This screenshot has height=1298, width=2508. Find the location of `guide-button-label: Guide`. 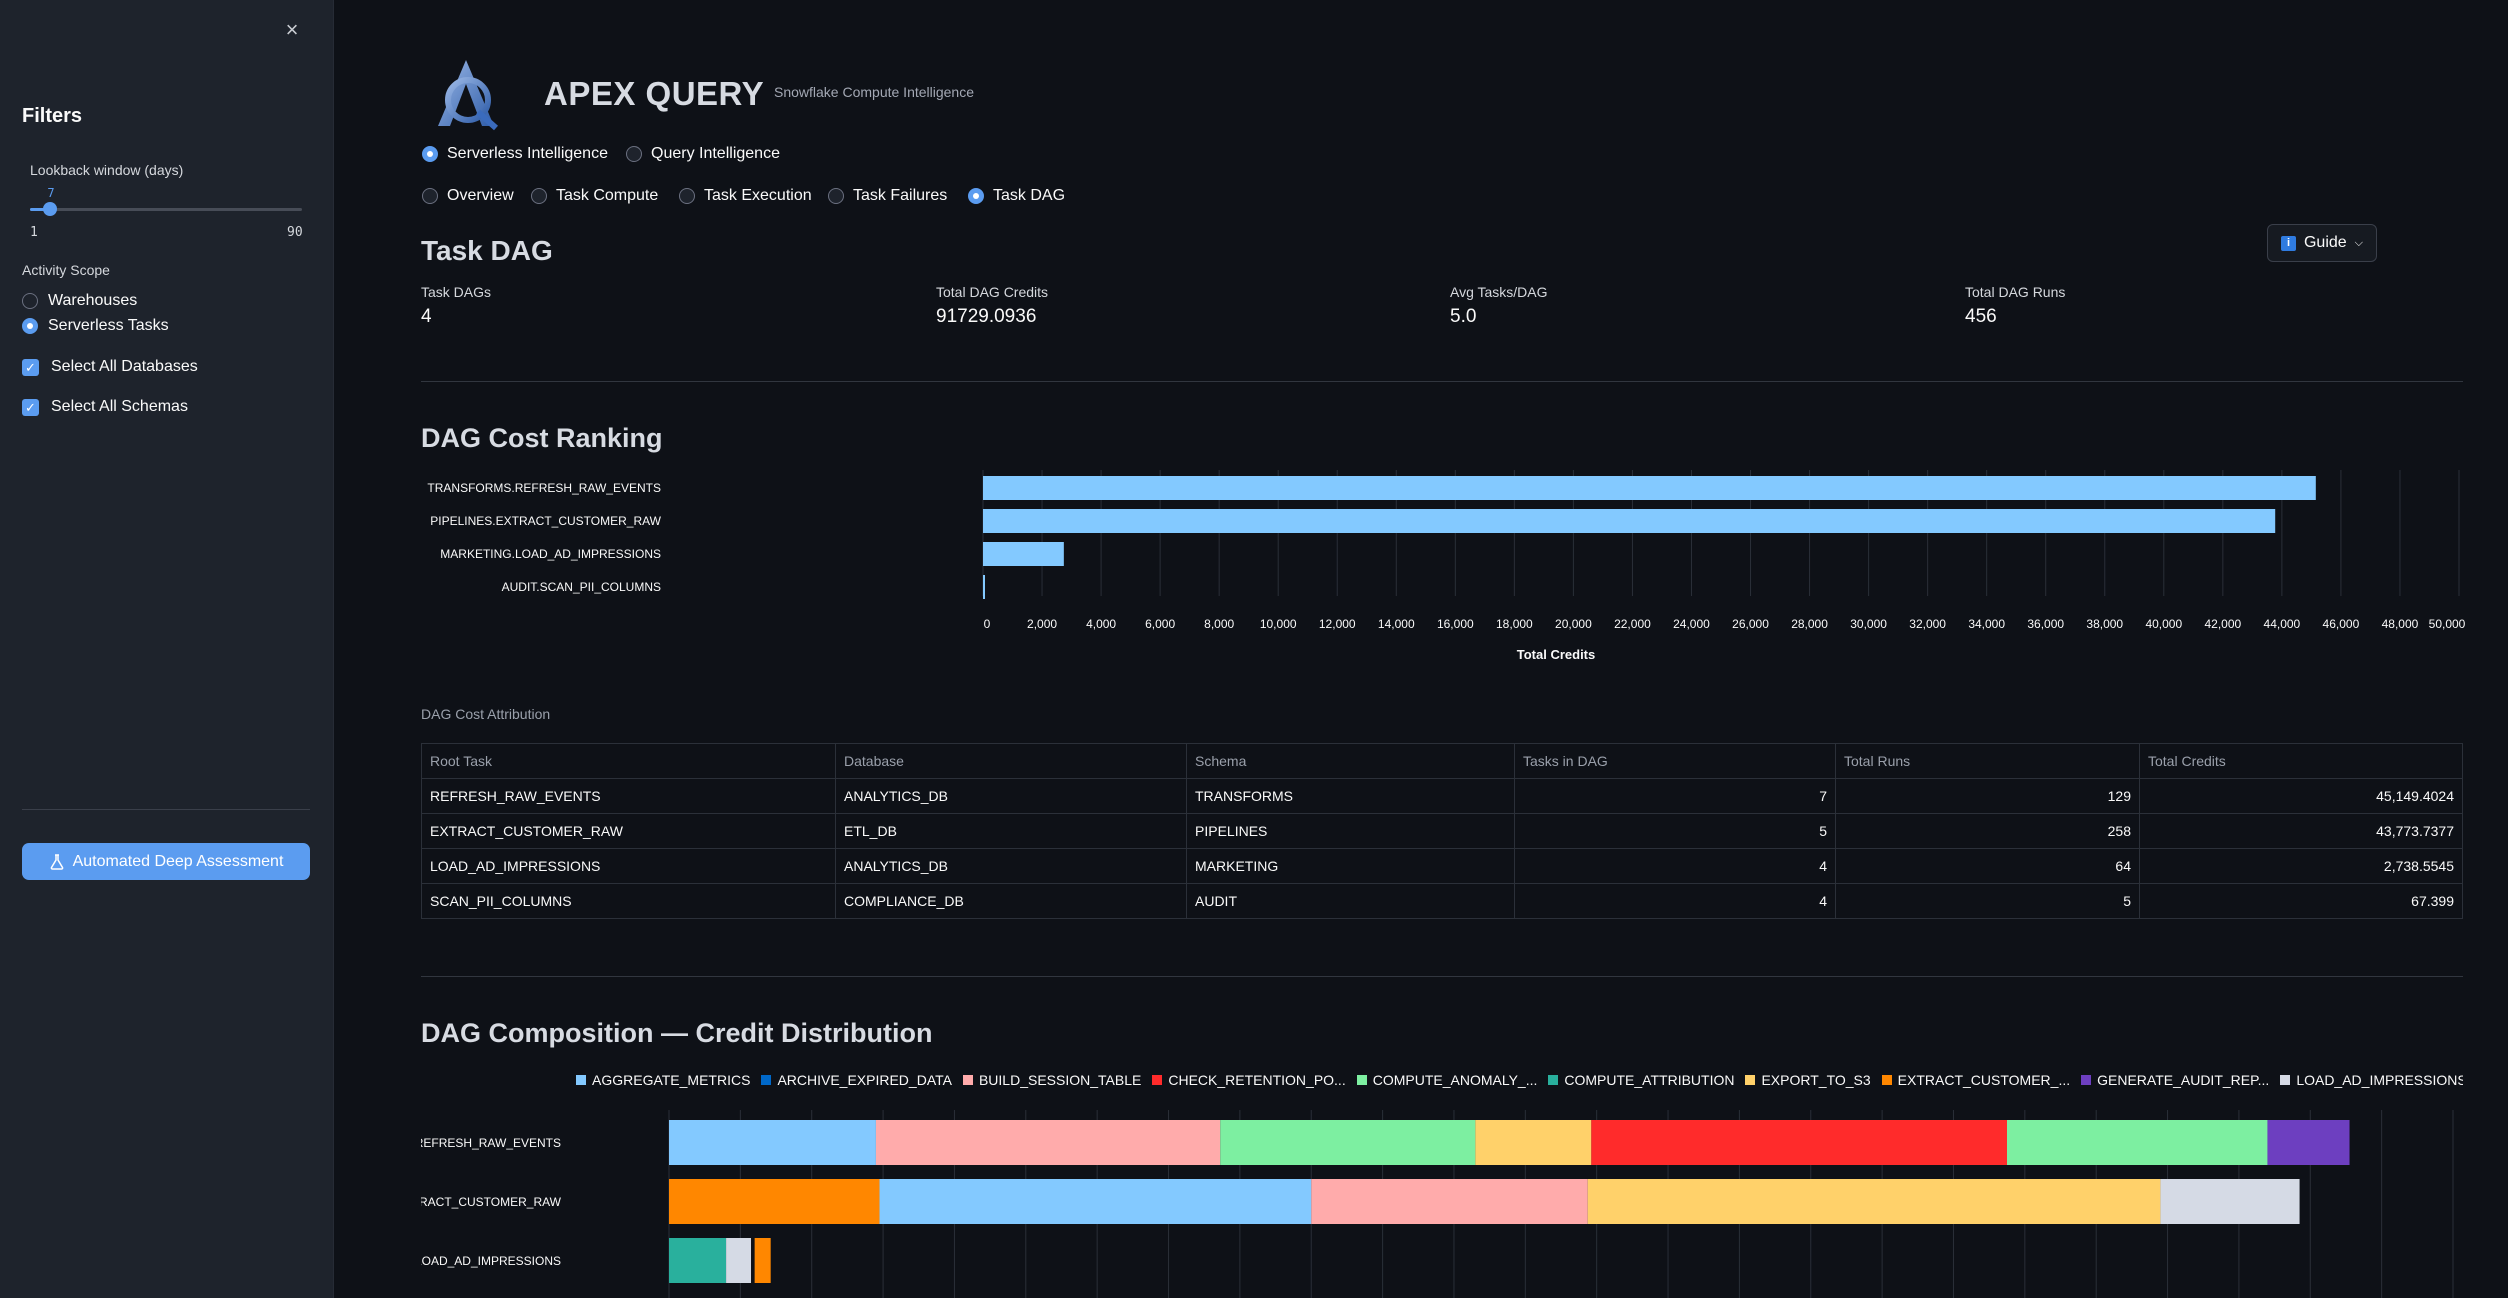

guide-button-label: Guide is located at coordinates (2325, 242).